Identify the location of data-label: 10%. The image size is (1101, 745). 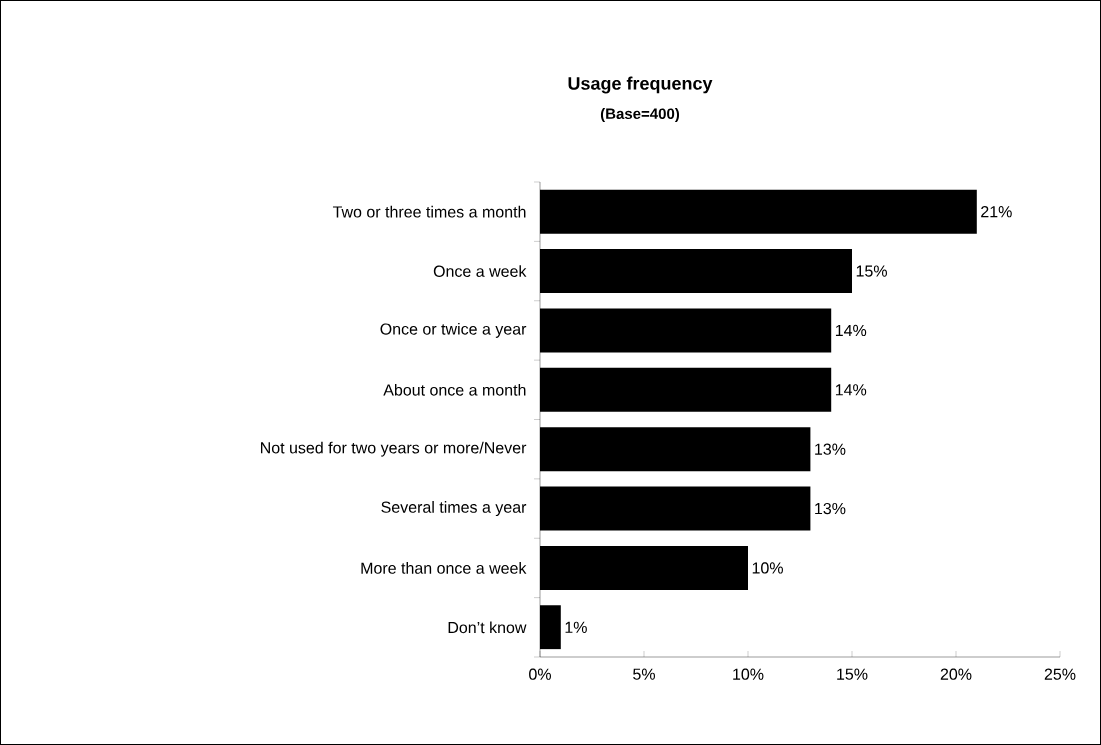
(767, 568).